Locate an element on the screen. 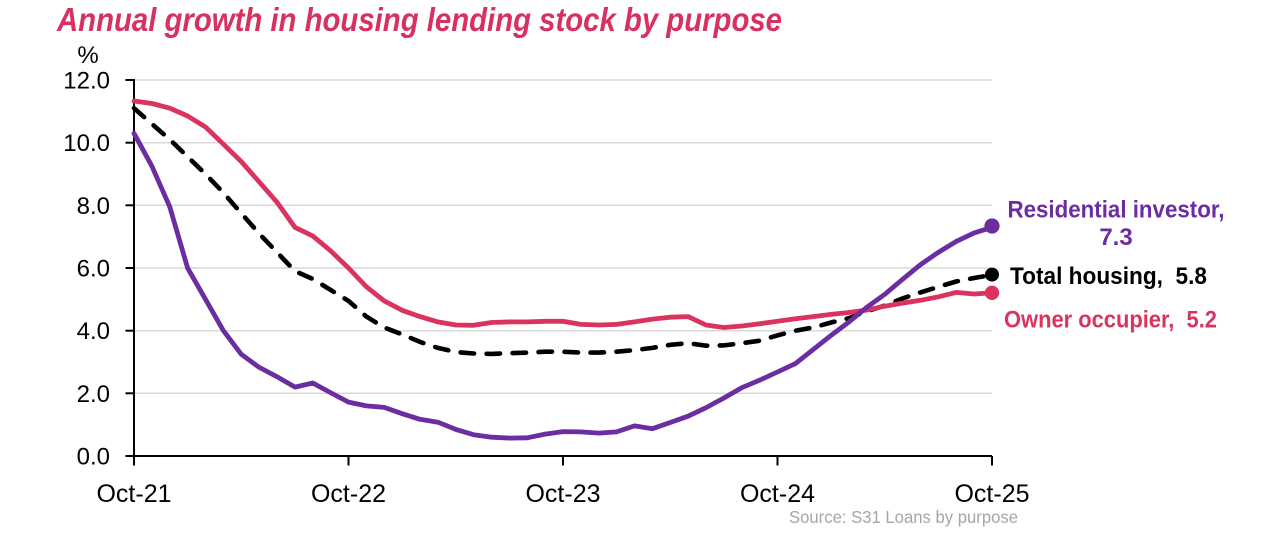 The height and width of the screenshot is (542, 1280). svg-text: Oct-24 is located at coordinates (777, 494).